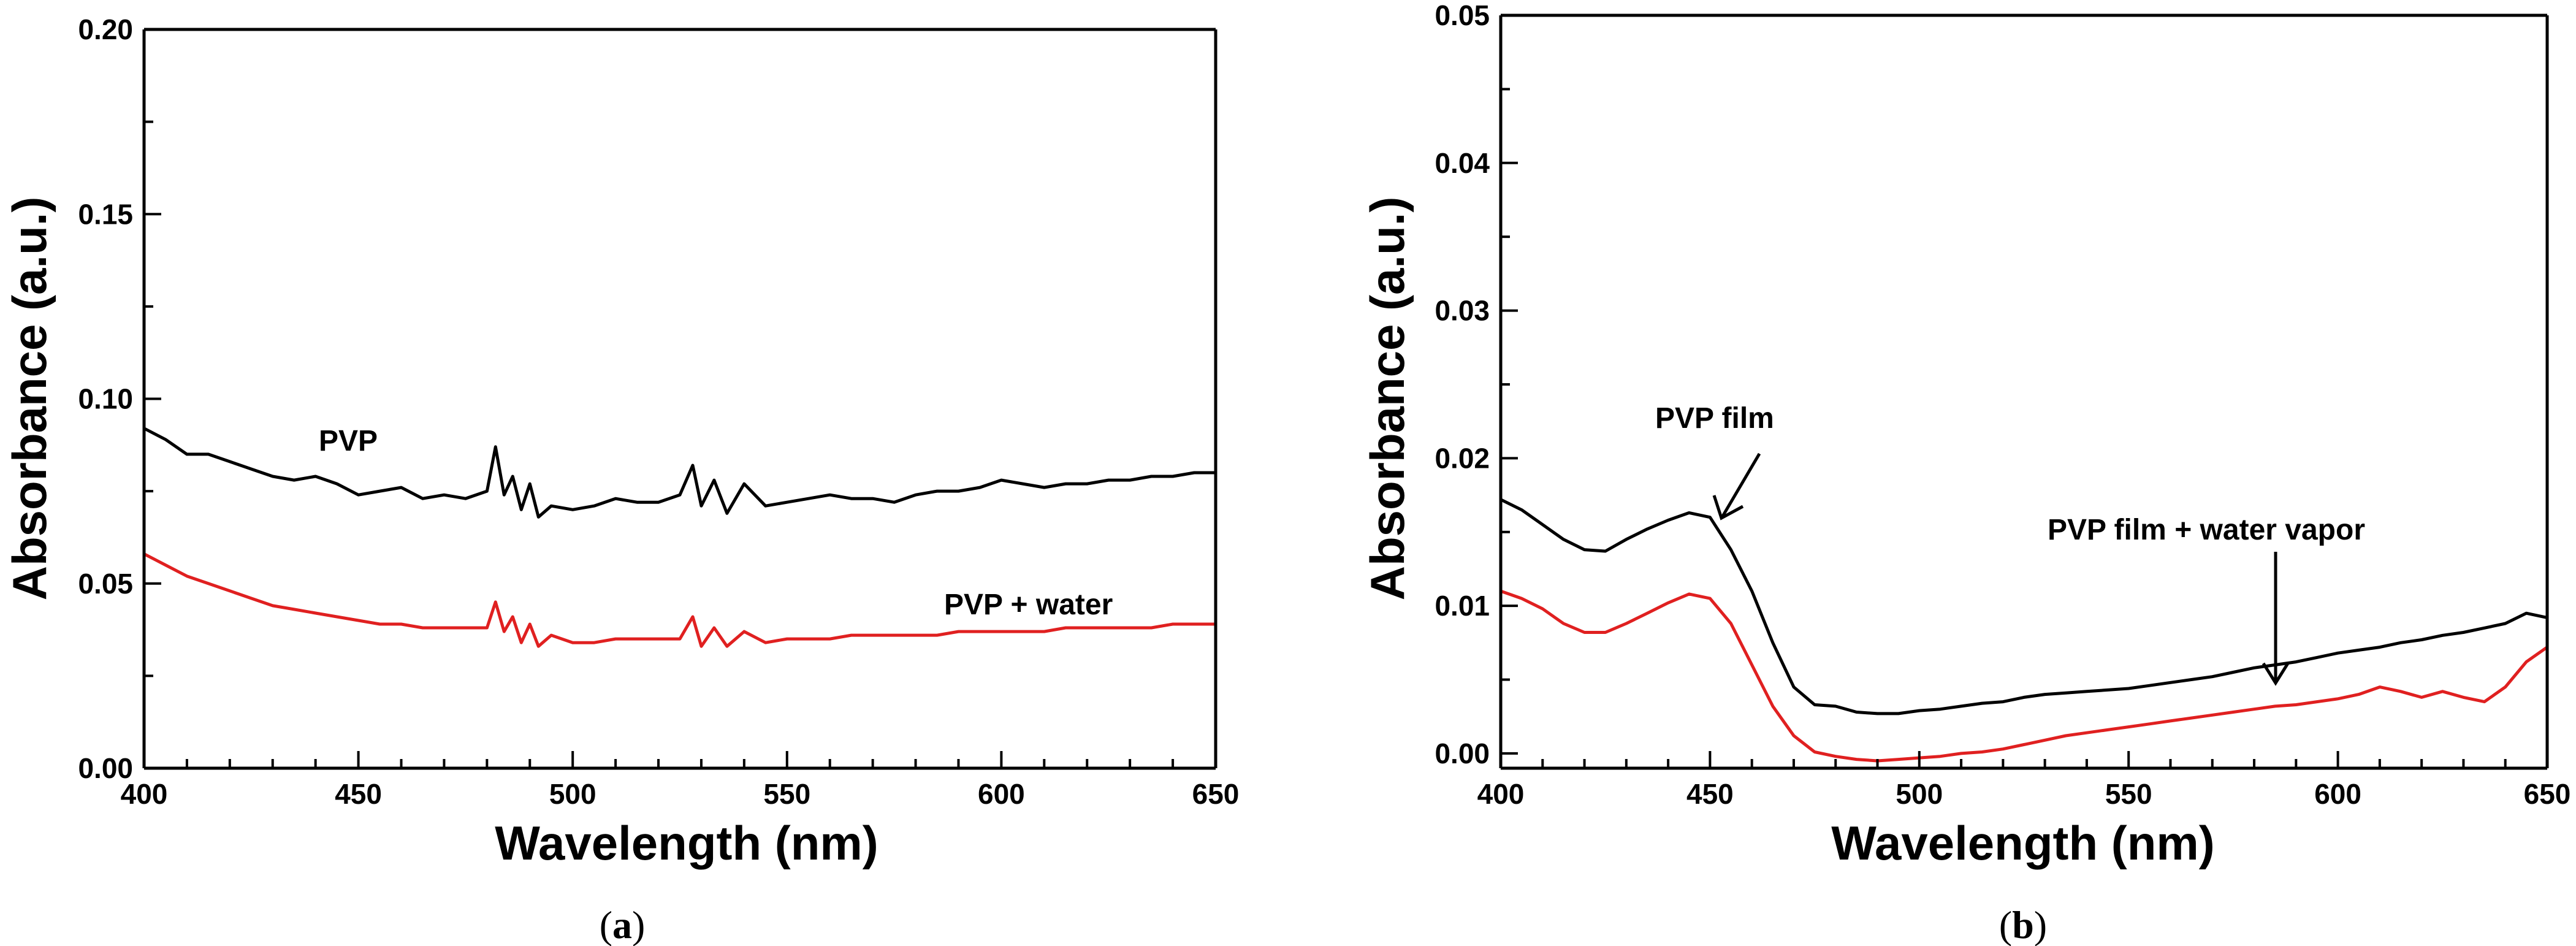  I want to click on panel-b-x-axis-title: Wavelength (nm), so click(2022, 843).